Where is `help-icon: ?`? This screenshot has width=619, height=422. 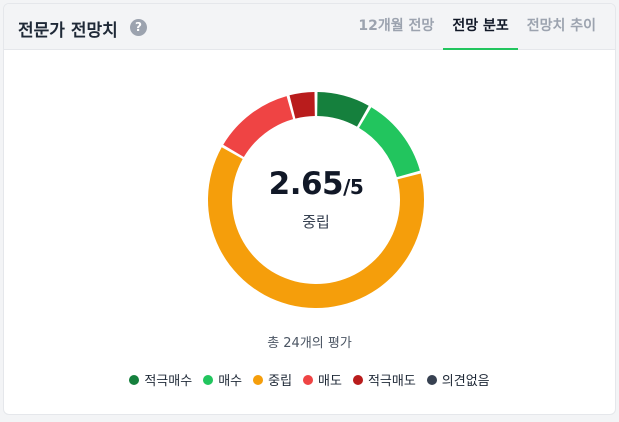 help-icon: ? is located at coordinates (138, 27).